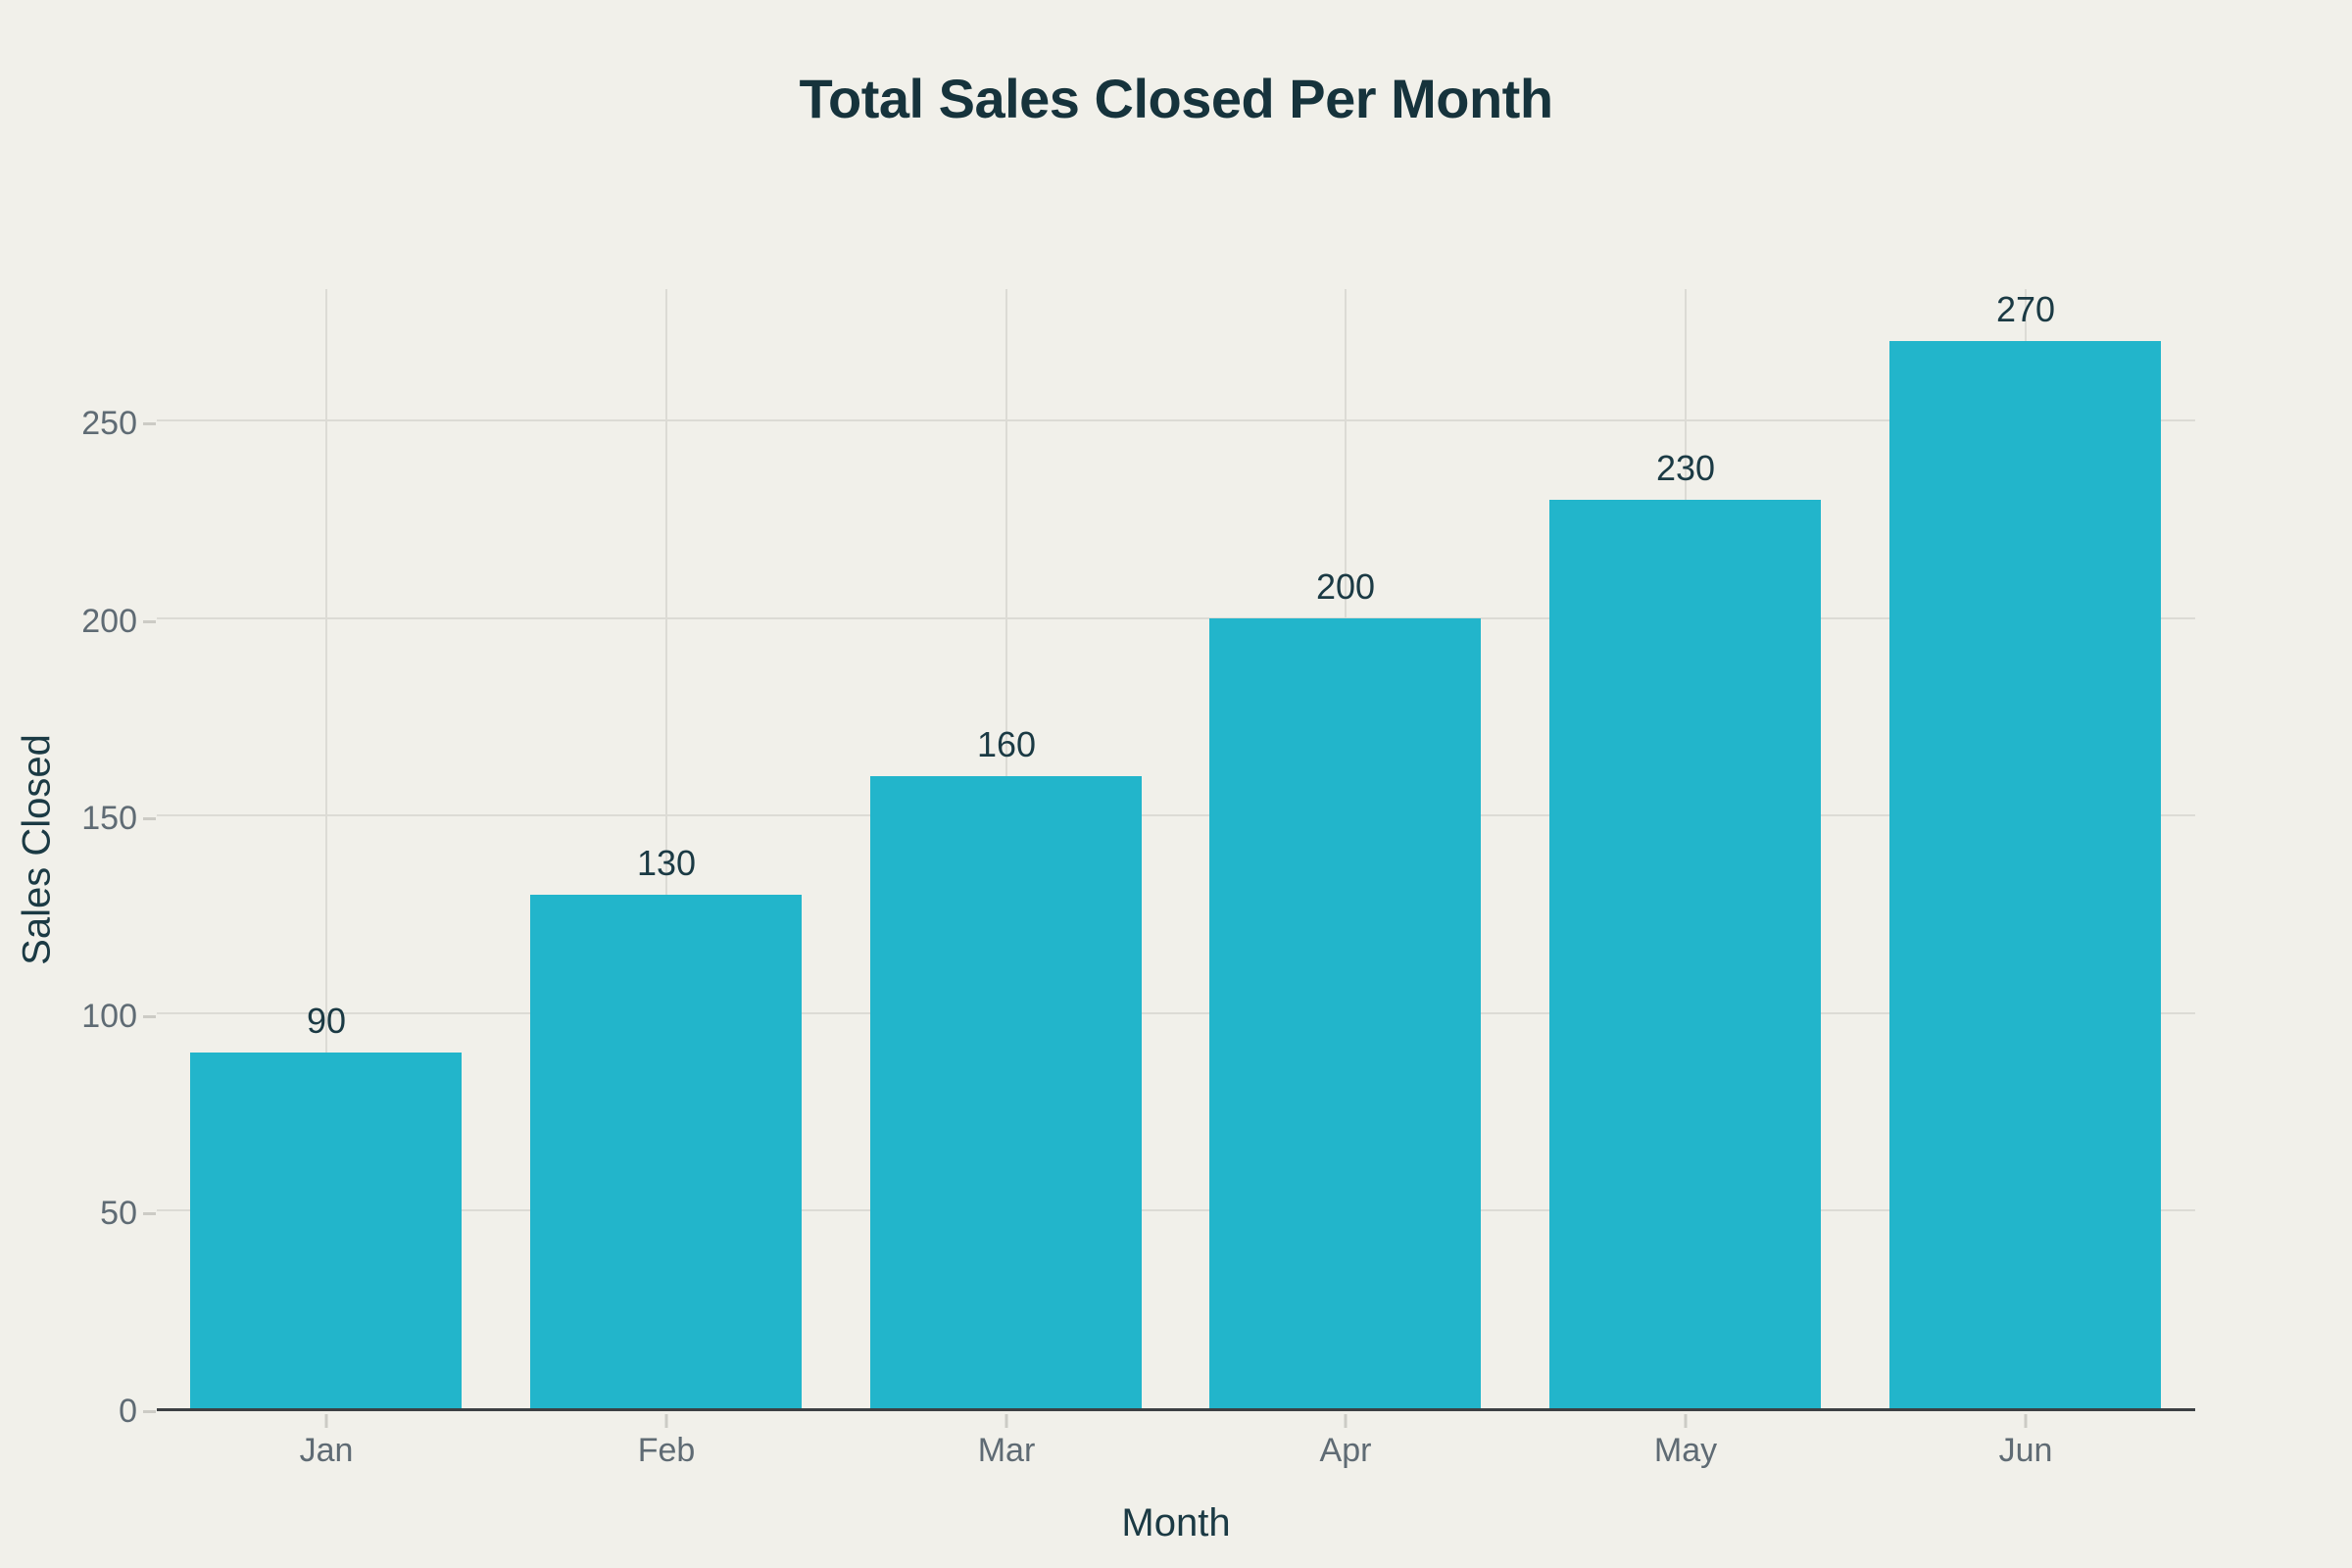 The height and width of the screenshot is (1568, 2352). What do you see at coordinates (109, 818) in the screenshot?
I see `y-tick-label: 150` at bounding box center [109, 818].